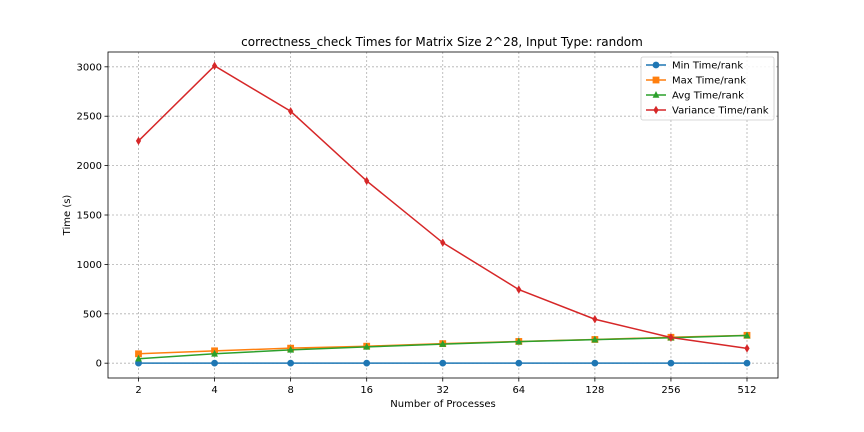  I want to click on y-tick-label: 3000, so click(89, 67).